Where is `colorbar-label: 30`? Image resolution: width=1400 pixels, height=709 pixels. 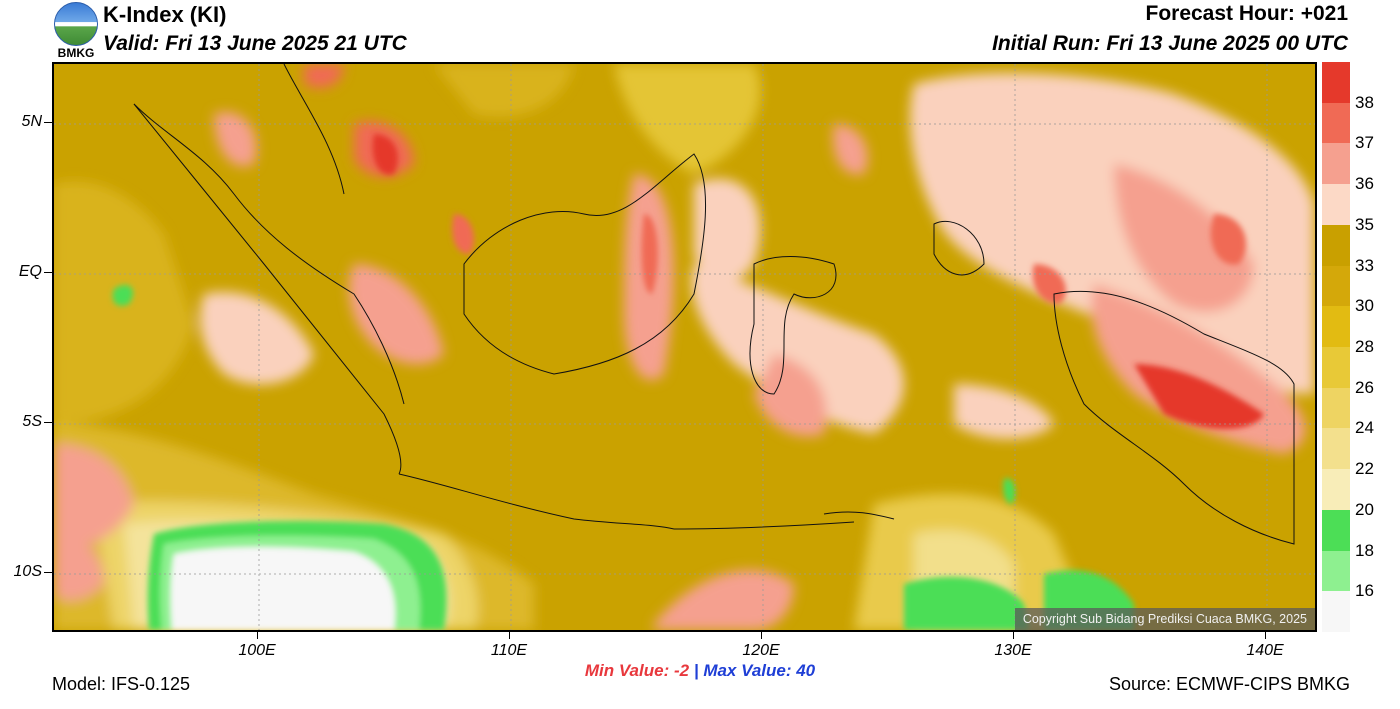
colorbar-label: 30 is located at coordinates (1364, 306).